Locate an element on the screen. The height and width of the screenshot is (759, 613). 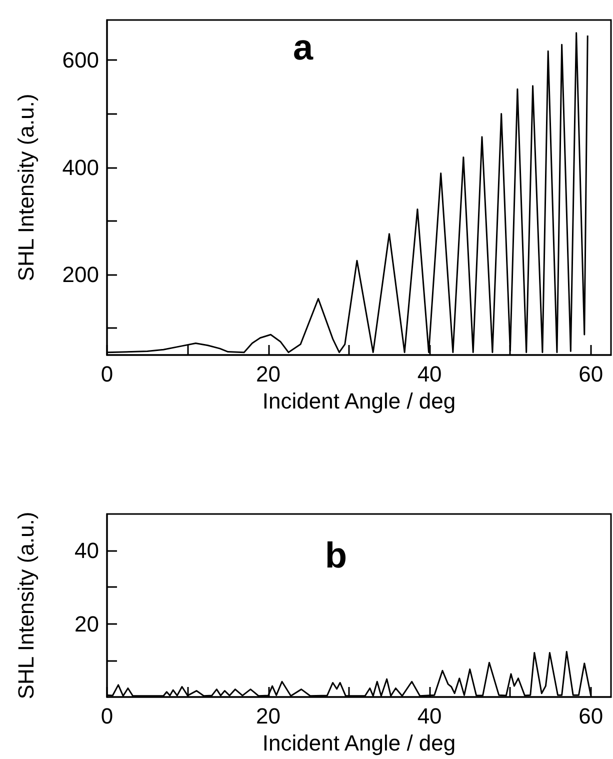
text: b is located at coordinates (336, 555).